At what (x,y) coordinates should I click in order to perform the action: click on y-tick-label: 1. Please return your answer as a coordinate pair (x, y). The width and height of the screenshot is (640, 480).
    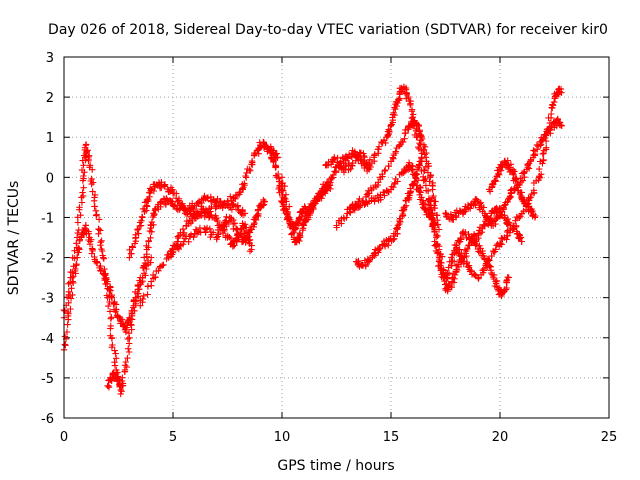
    Looking at the image, I should click on (50, 138).